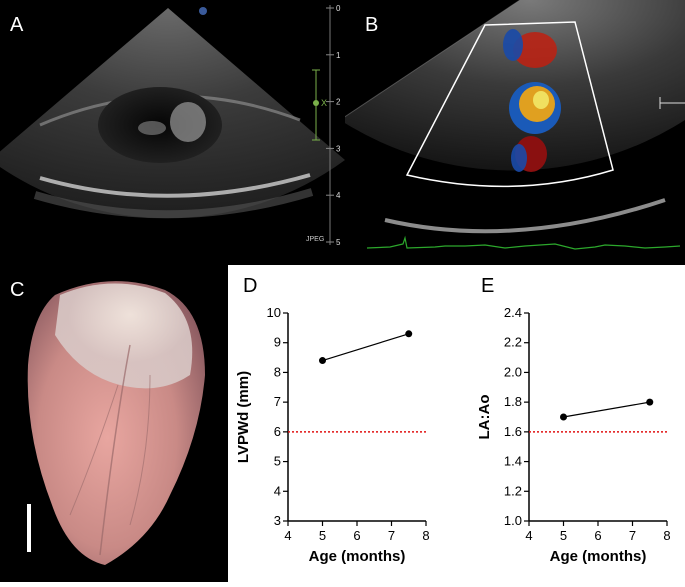 This screenshot has height=587, width=685. Describe the element at coordinates (513, 461) in the screenshot. I see `y-tick-label: 1.4` at that location.